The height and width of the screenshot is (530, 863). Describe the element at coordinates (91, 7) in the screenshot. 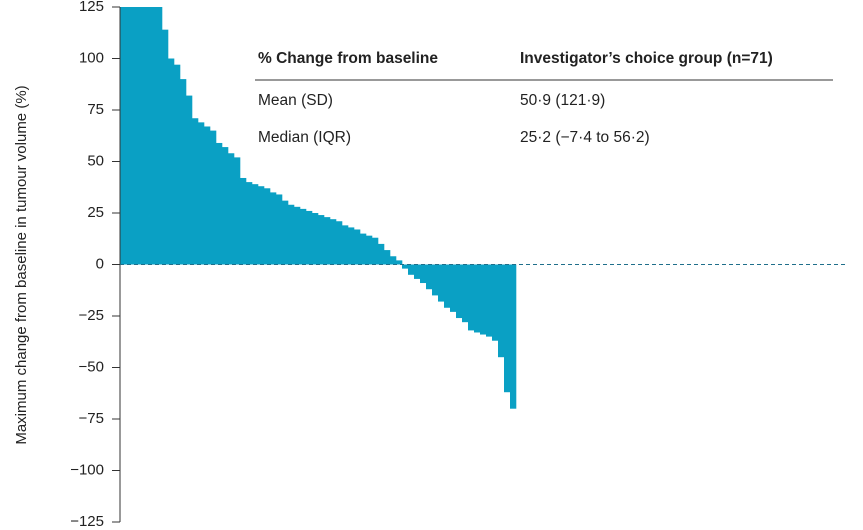

I see `y-tick-label: 125` at that location.